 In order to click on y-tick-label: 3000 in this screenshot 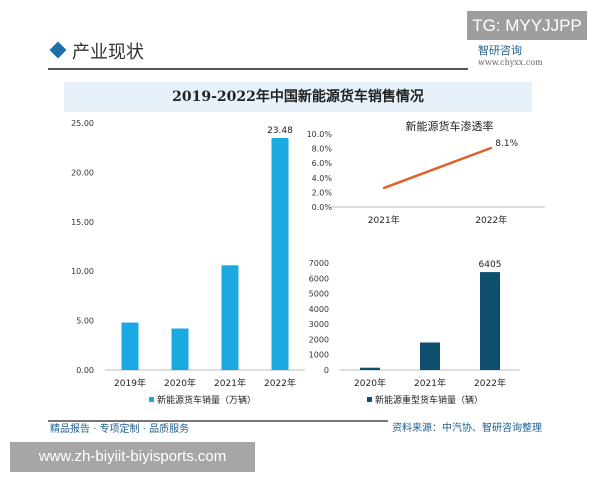, I will do `click(319, 324)`.